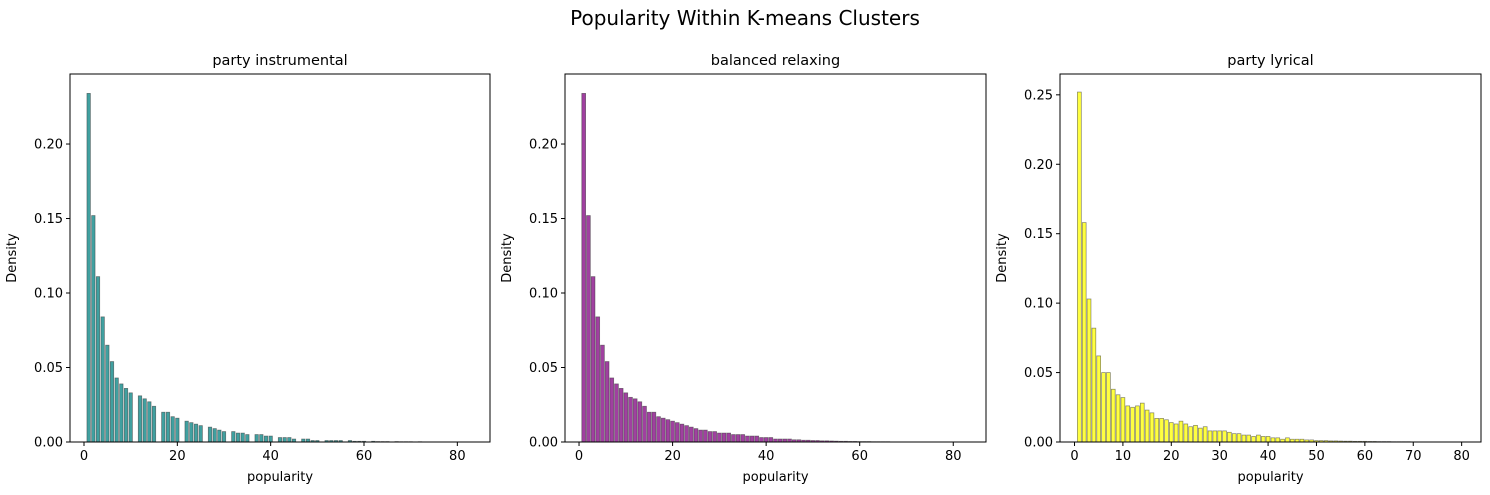  What do you see at coordinates (1038, 95) in the screenshot?
I see `y-tick-label: 0.25` at bounding box center [1038, 95].